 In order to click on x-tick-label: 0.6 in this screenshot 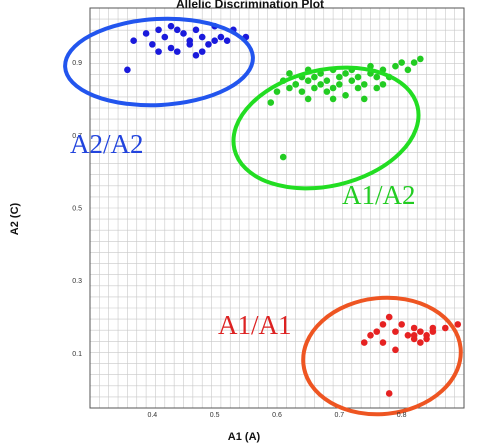, I will do `click(277, 415)`.